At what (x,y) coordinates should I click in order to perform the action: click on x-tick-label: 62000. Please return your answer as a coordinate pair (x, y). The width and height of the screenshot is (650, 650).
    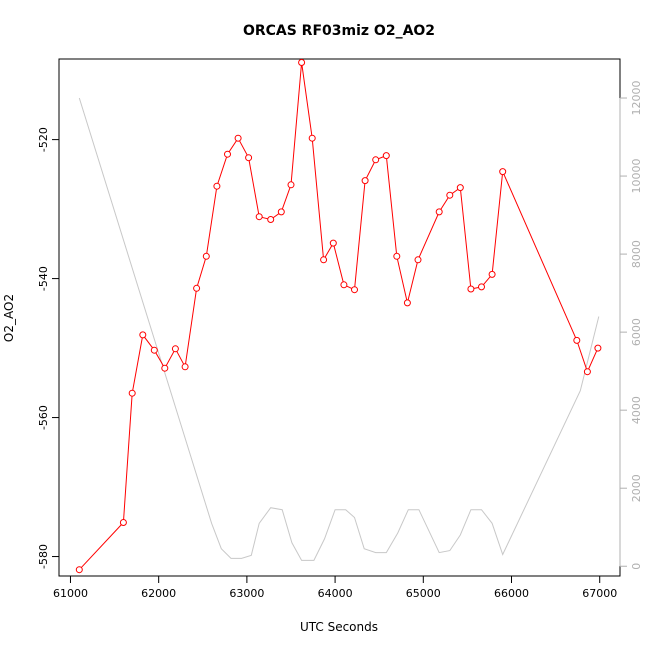
    Looking at the image, I should click on (158, 593).